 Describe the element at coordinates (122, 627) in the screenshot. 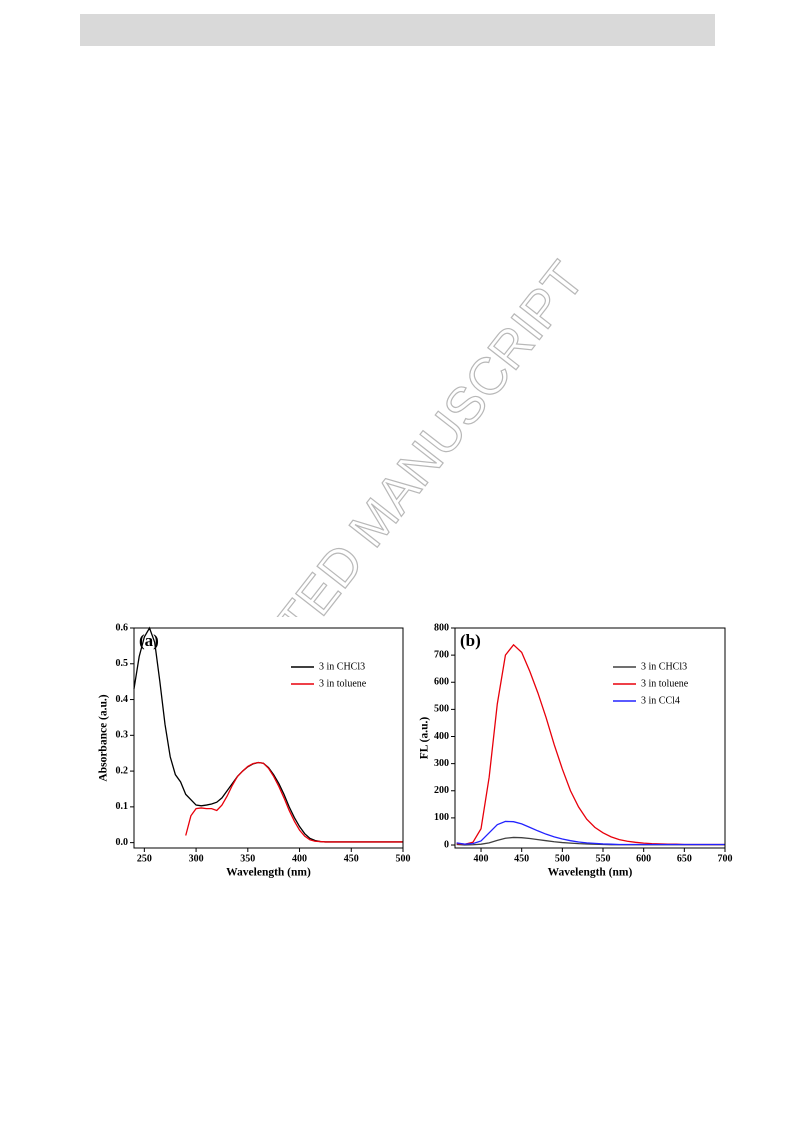

I see `y-tick-label: 0.6` at that location.